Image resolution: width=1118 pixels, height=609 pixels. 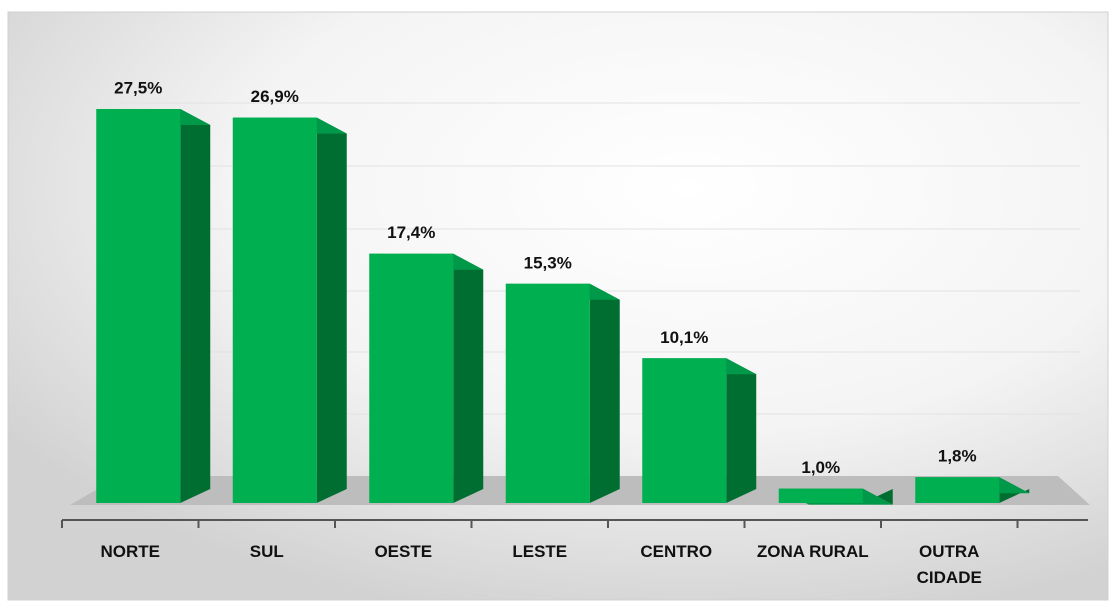 What do you see at coordinates (130, 551) in the screenshot?
I see `x-tick-label: NORTE` at bounding box center [130, 551].